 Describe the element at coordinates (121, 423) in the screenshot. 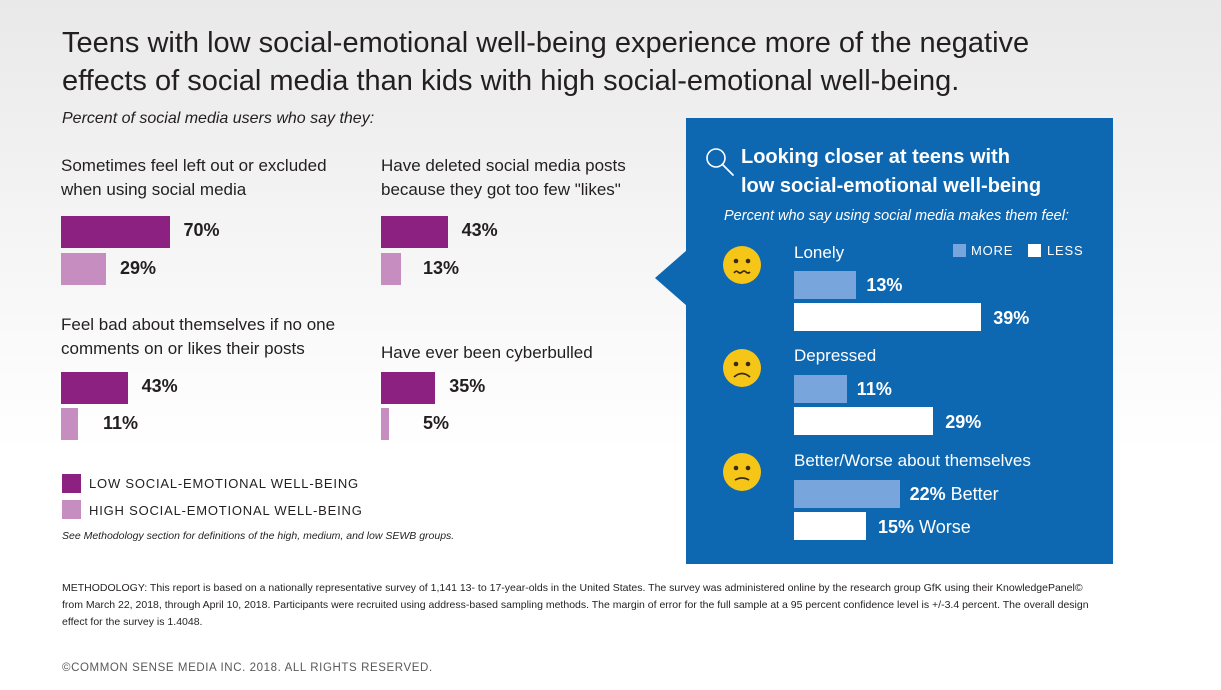

I see `bar-high-value: 11%` at that location.